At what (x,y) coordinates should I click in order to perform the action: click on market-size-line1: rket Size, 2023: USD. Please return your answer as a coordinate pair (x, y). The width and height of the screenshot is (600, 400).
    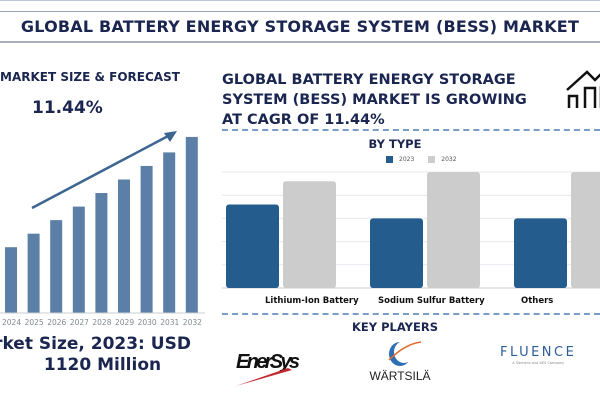
    Looking at the image, I should click on (95, 344).